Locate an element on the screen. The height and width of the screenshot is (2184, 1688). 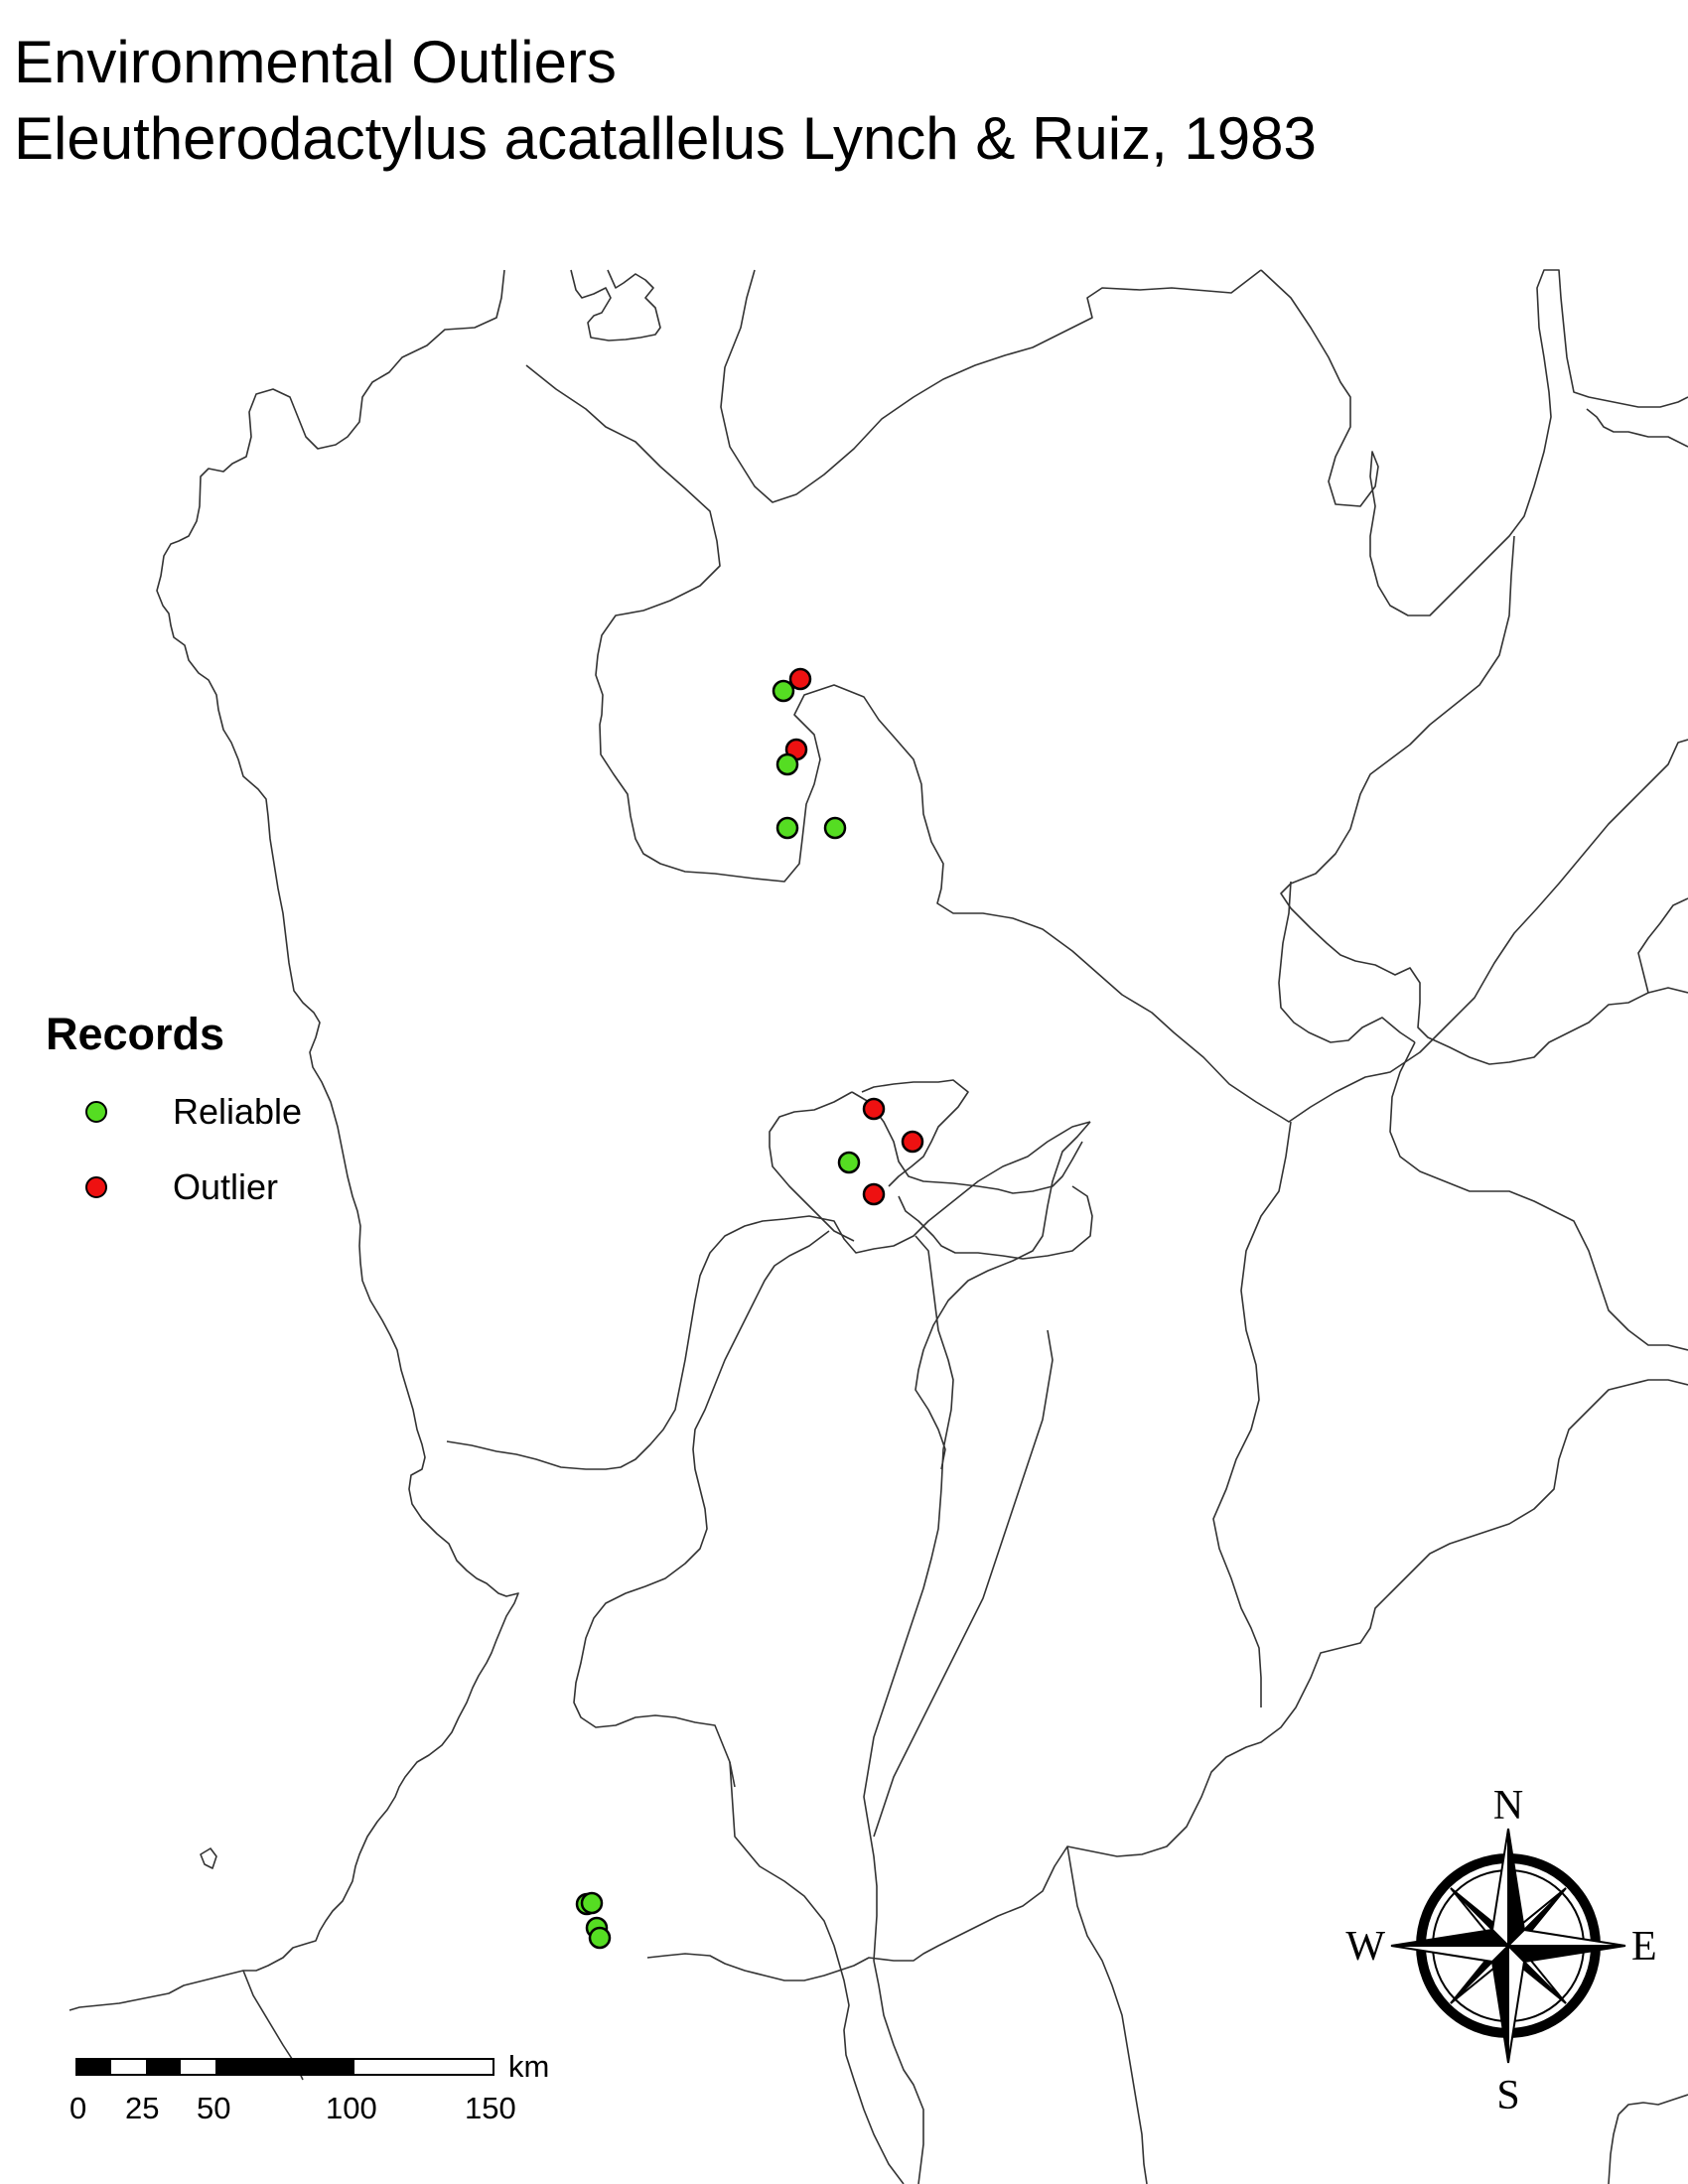
compass-rose: N S E W is located at coordinates (1501, 1950).